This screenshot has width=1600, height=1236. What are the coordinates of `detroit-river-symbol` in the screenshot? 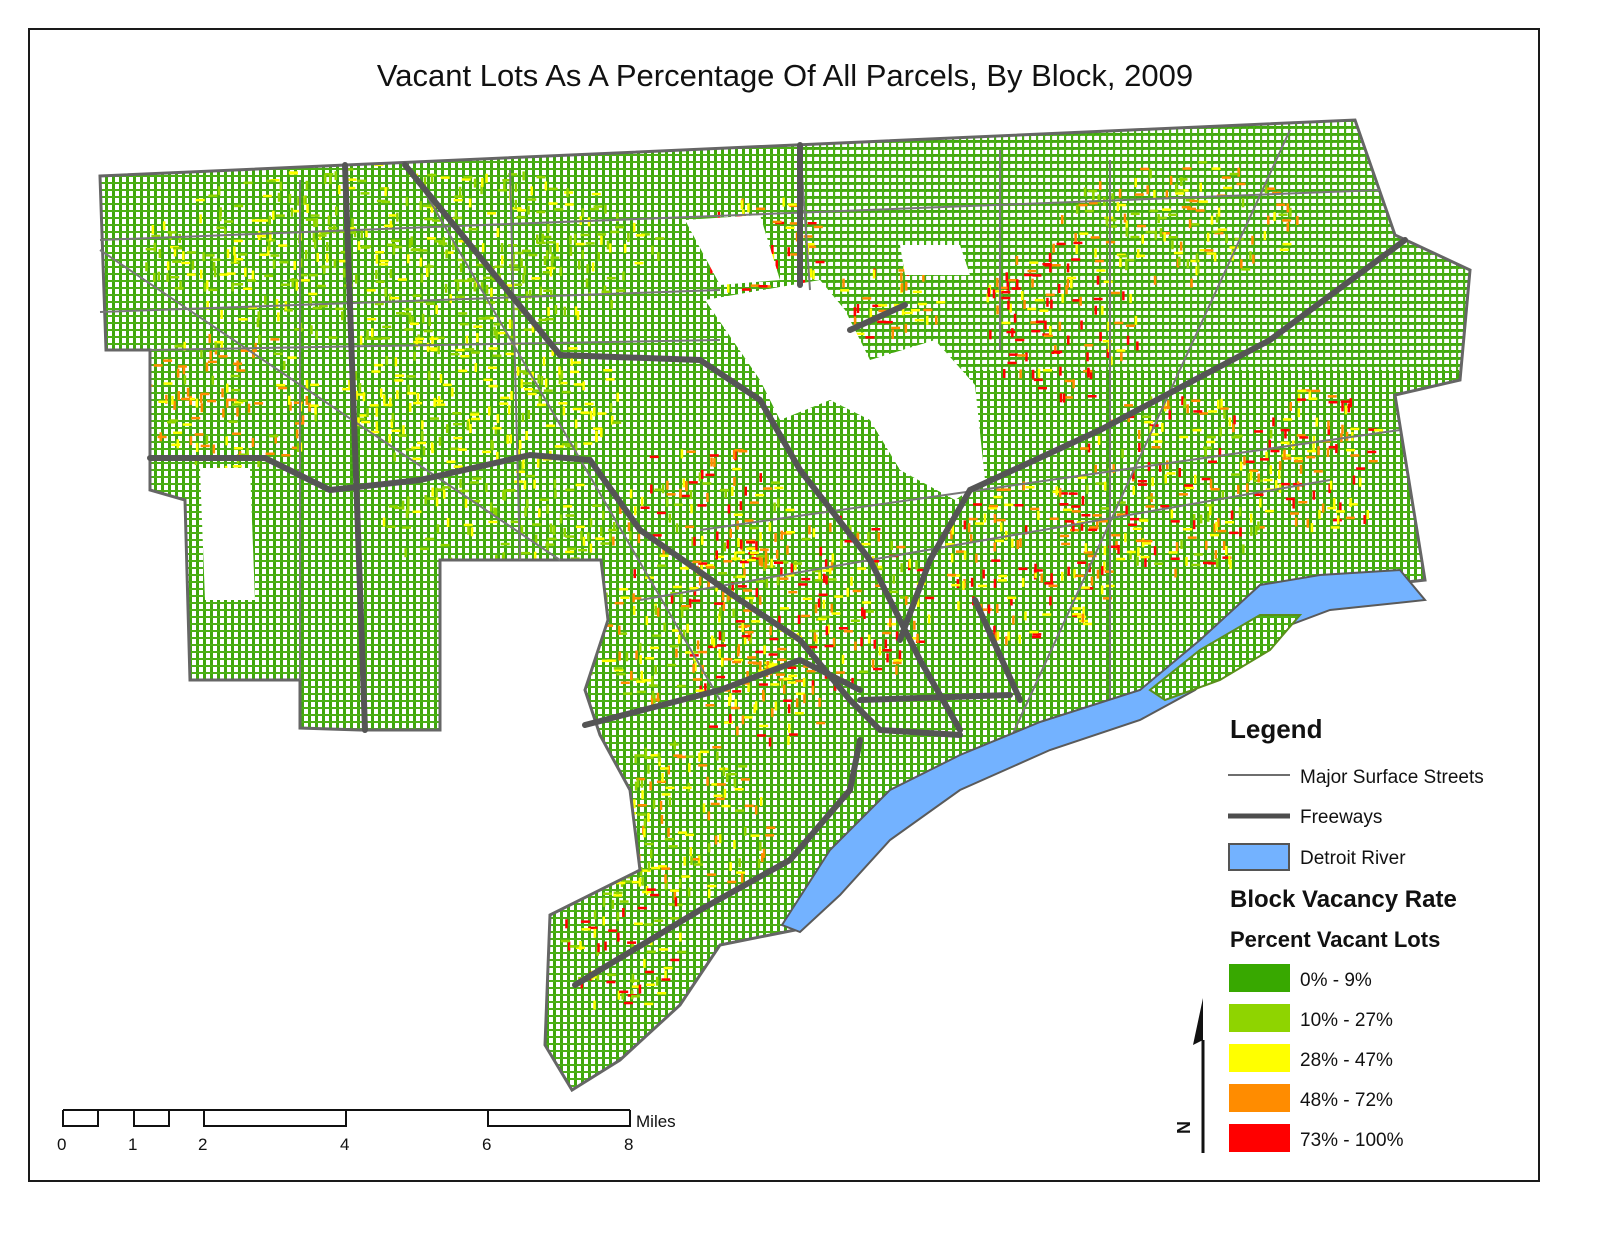 It's located at (1259, 857).